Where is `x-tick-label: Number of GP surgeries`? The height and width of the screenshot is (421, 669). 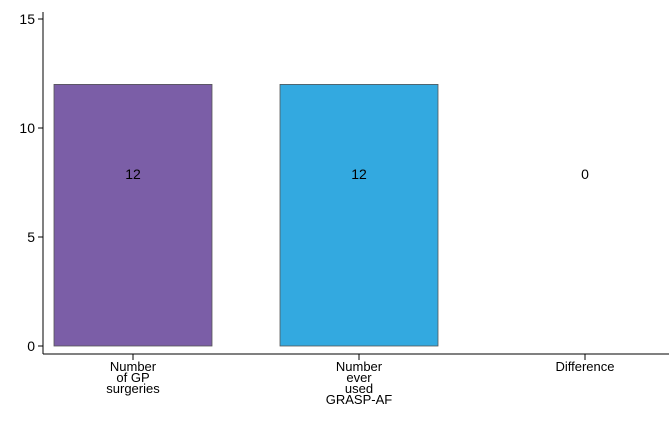 x-tick-label: Number of GP surgeries is located at coordinates (133, 377).